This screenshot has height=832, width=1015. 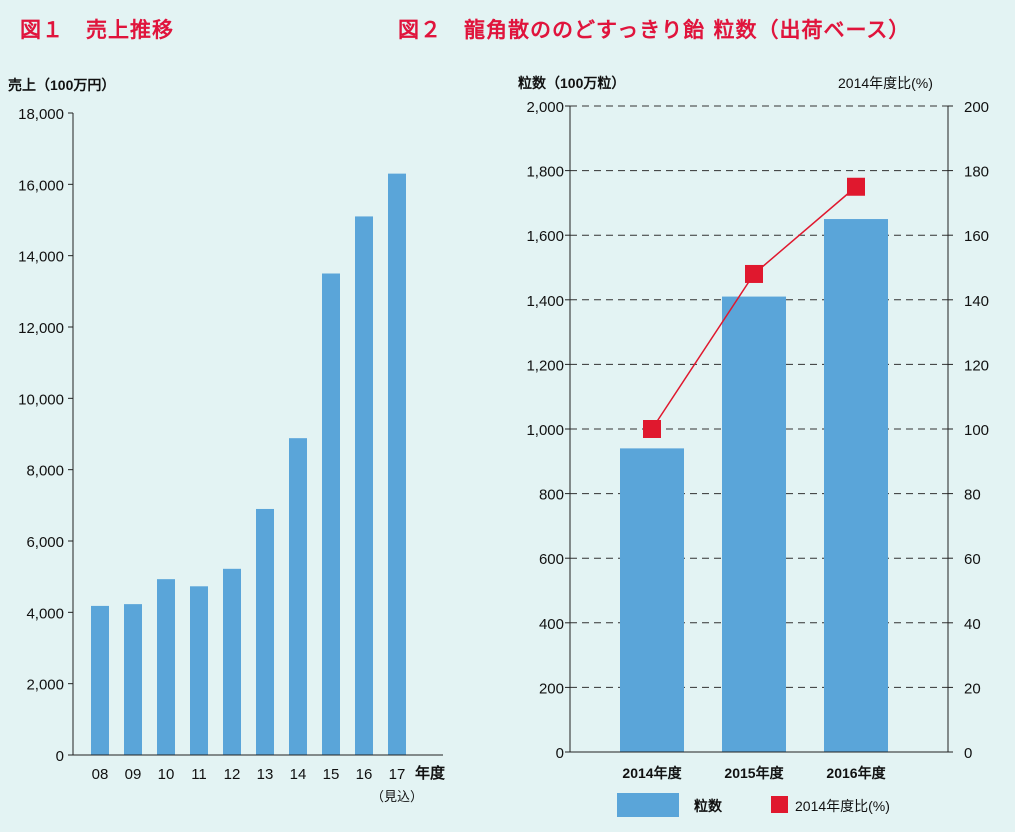 What do you see at coordinates (257, 785) in the screenshot?
I see `sales-x-ticks: 08 09 10 11 12 13 14 15 16 17 （見込）` at bounding box center [257, 785].